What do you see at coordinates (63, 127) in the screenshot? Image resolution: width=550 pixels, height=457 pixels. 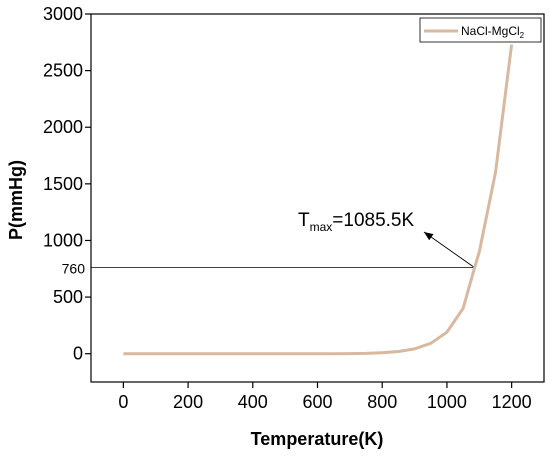 I see `y-tick-label: 2000` at bounding box center [63, 127].